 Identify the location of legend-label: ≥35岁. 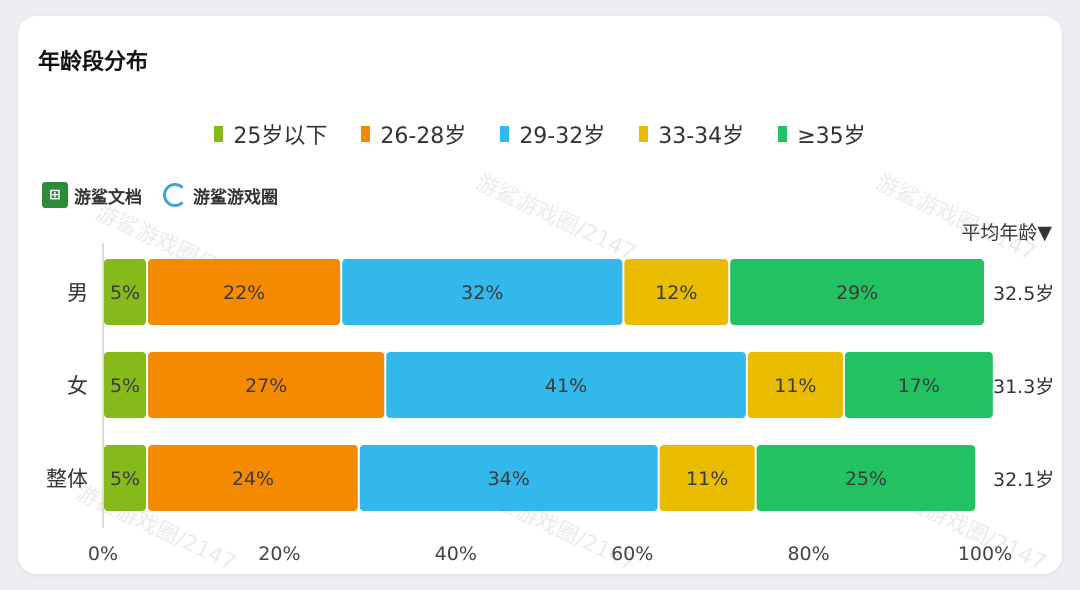
(831, 136).